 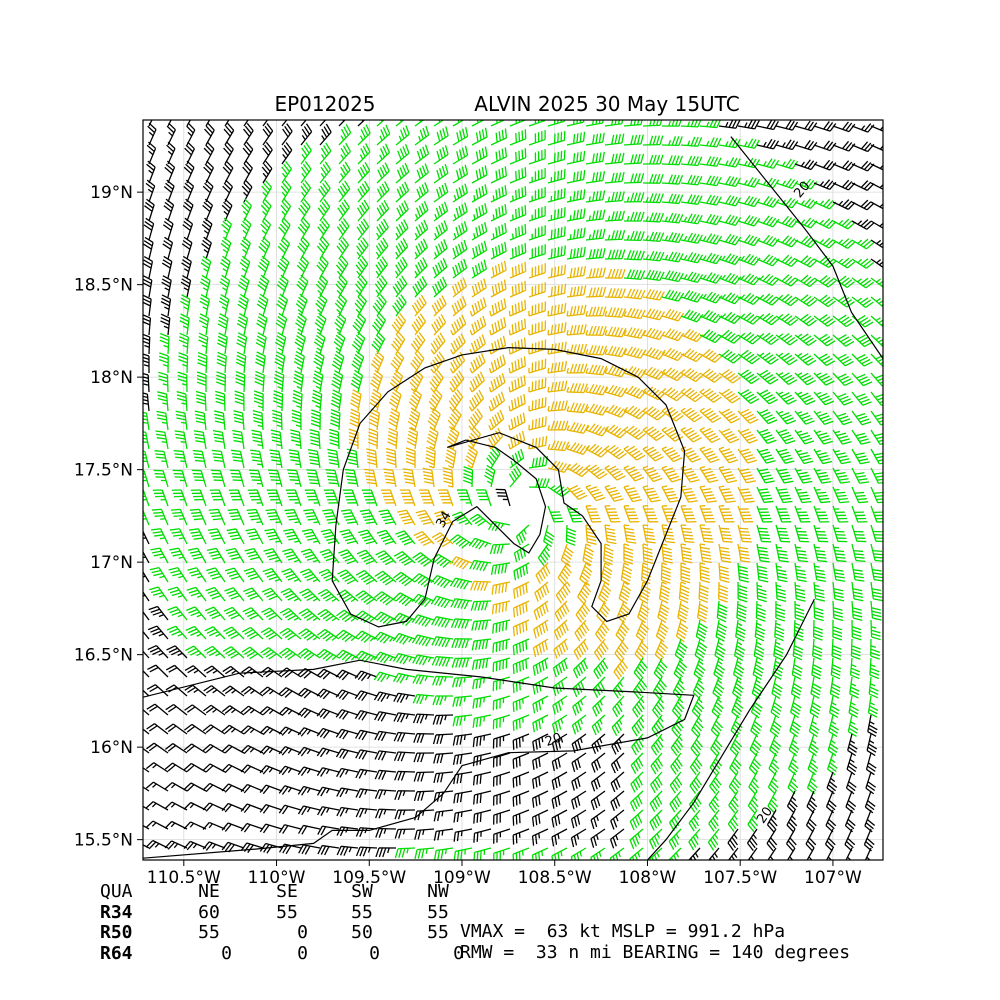 I want to click on header-se: SE, so click(x=287, y=891).